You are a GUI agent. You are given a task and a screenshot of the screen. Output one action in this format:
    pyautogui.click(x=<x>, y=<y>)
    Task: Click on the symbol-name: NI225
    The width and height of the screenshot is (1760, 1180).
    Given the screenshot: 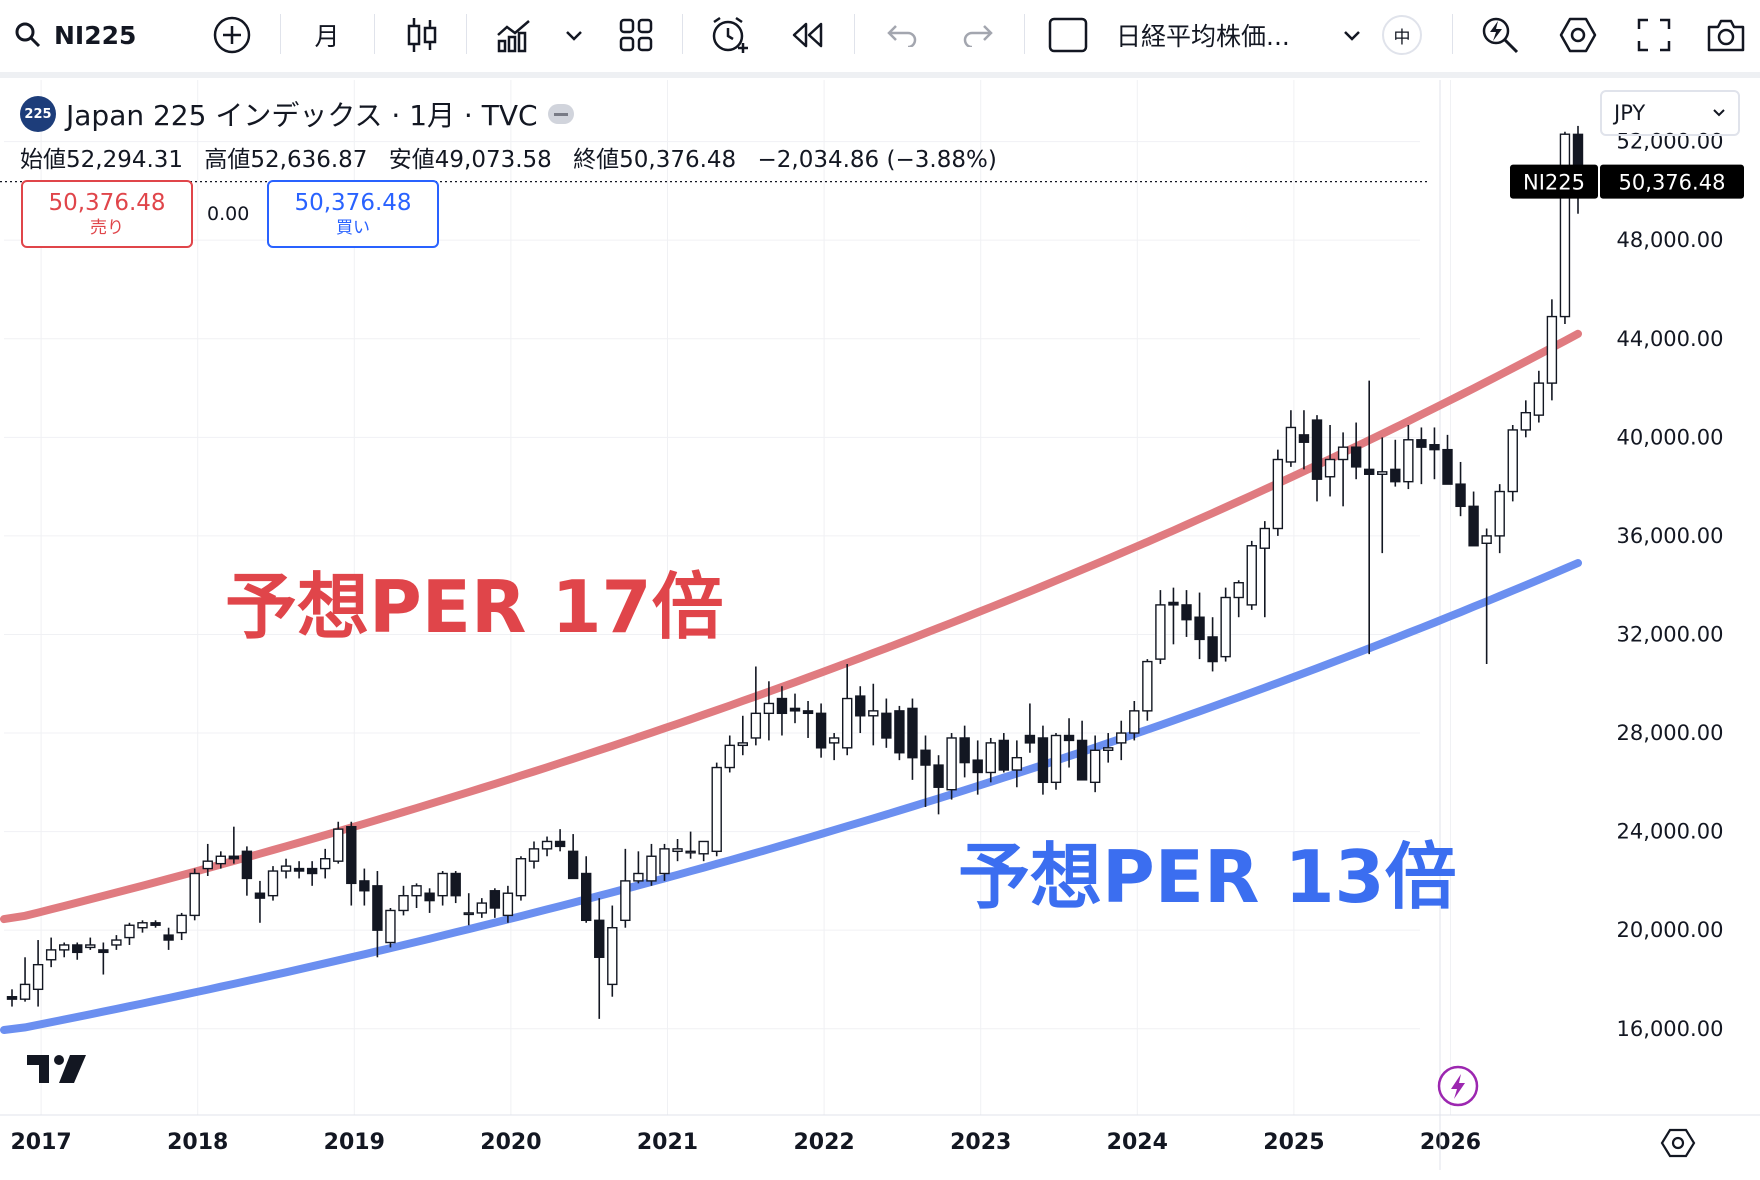 What is the action you would take?
    pyautogui.click(x=95, y=35)
    